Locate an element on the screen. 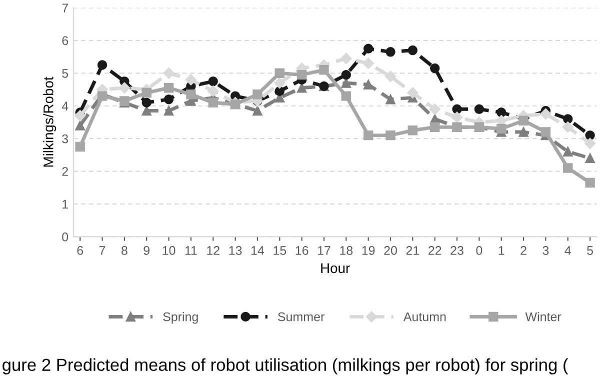 Image resolution: width=612 pixels, height=388 pixels. x-tick-label: 7 is located at coordinates (102, 250).